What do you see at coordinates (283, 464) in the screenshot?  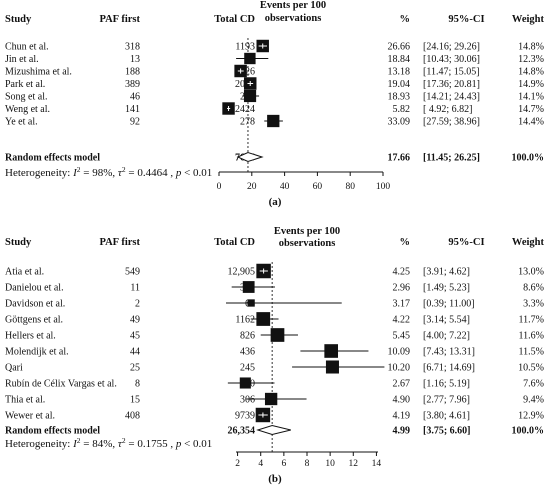 I see `p2-x-tick-label-6: 6` at bounding box center [283, 464].